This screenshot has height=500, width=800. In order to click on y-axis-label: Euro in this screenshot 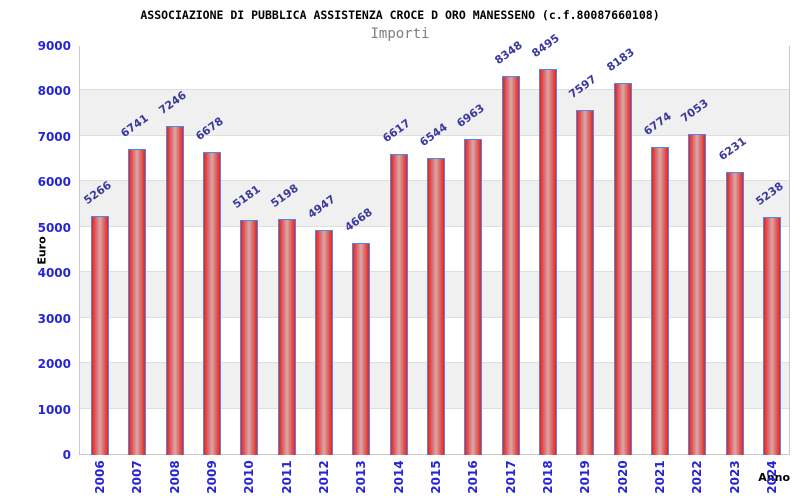, I will do `click(42, 250)`.